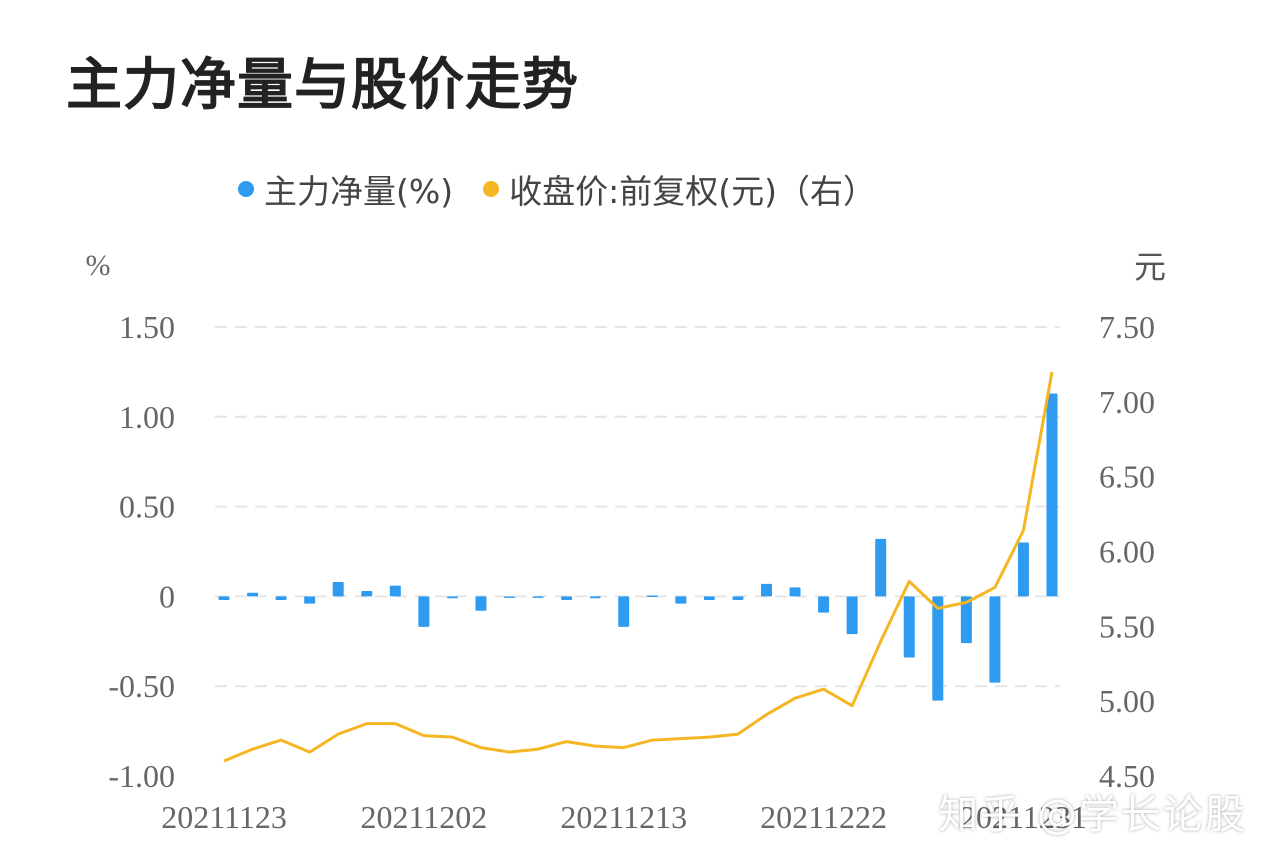 This screenshot has width=1277, height=857. What do you see at coordinates (423, 817) in the screenshot?
I see `x-tick-label: 20211202` at bounding box center [423, 817].